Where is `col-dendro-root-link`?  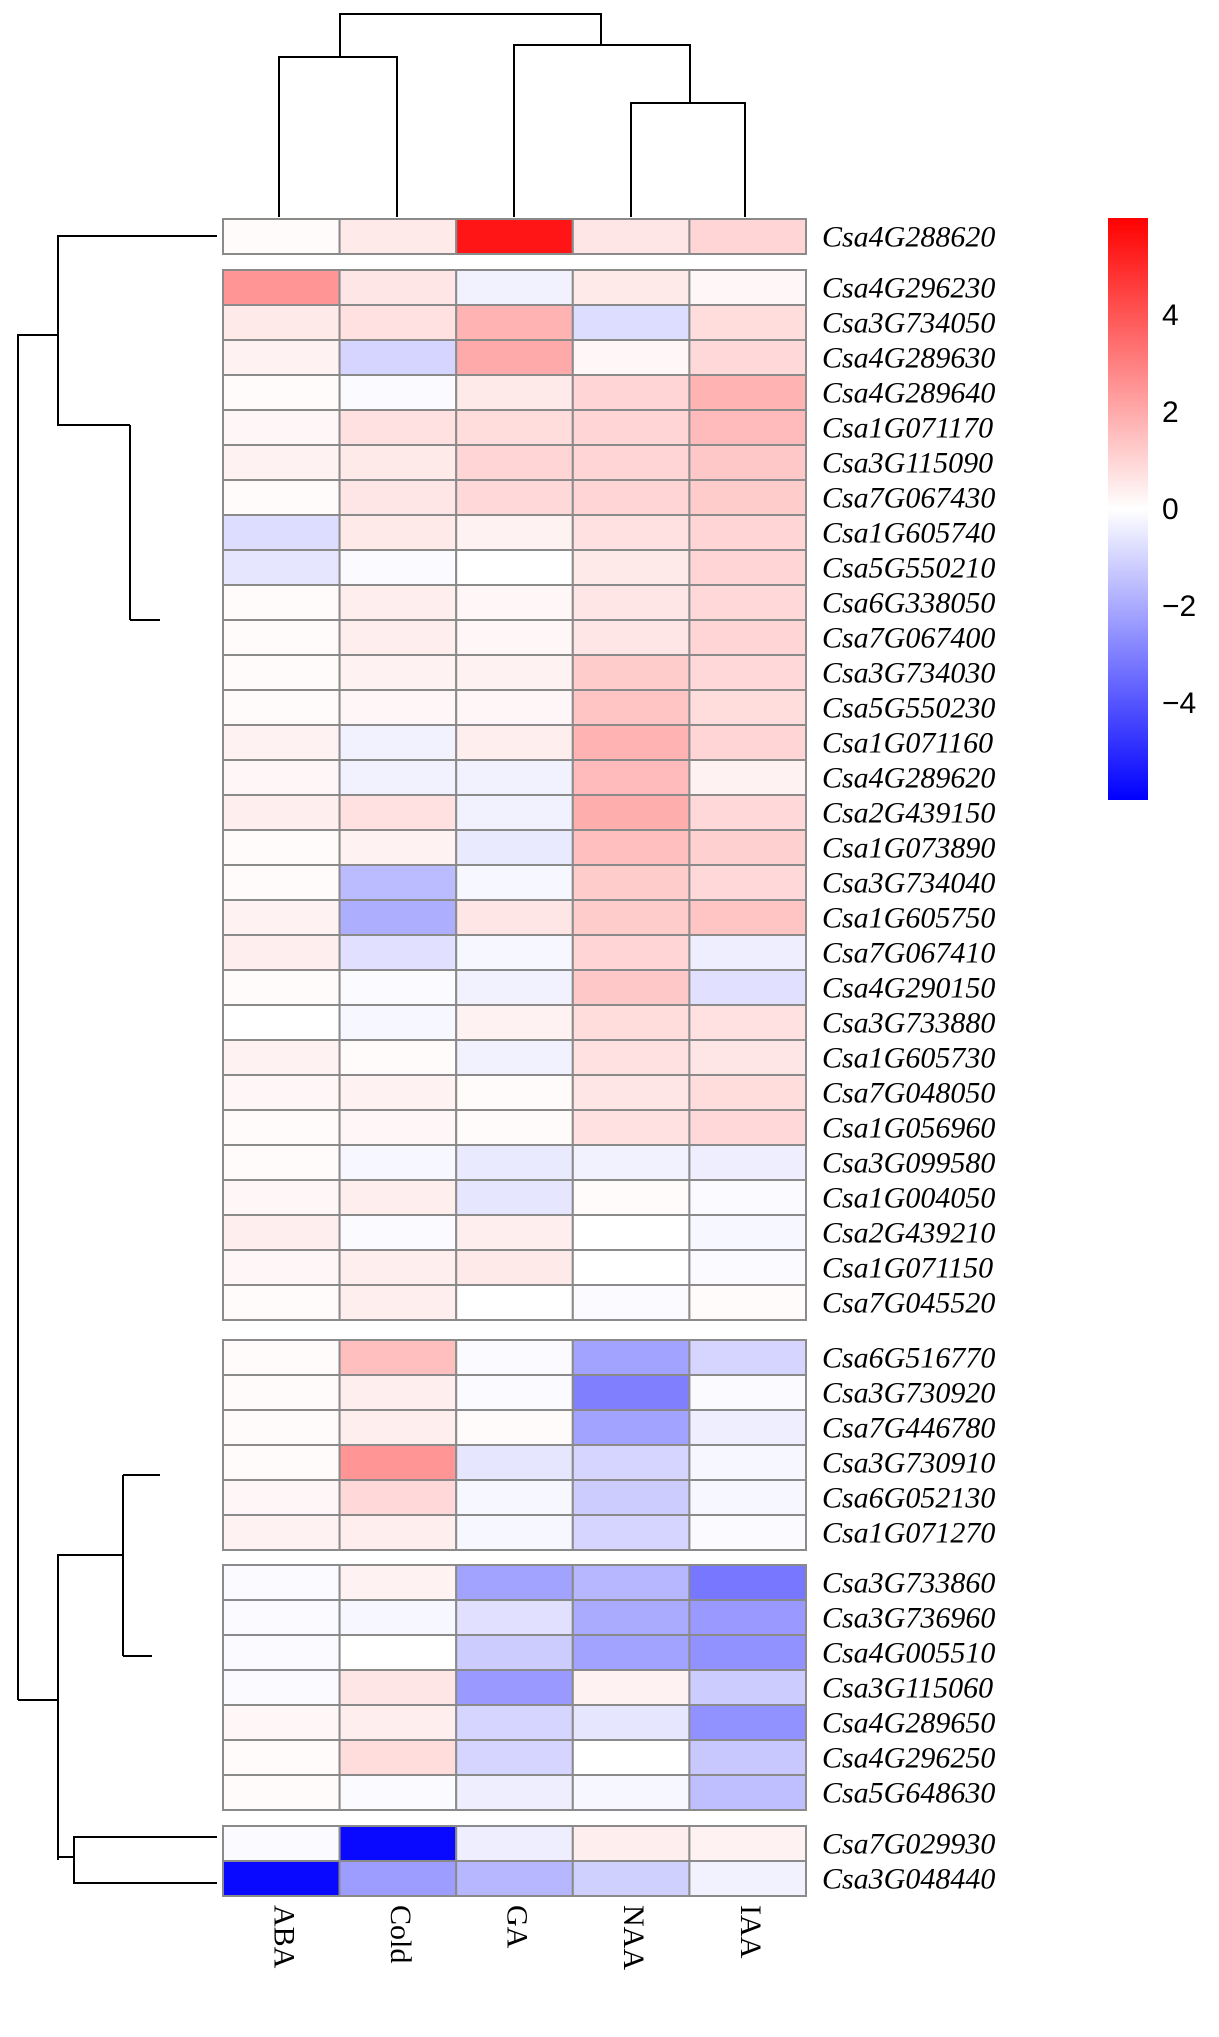 col-dendro-root-link is located at coordinates (470, 35).